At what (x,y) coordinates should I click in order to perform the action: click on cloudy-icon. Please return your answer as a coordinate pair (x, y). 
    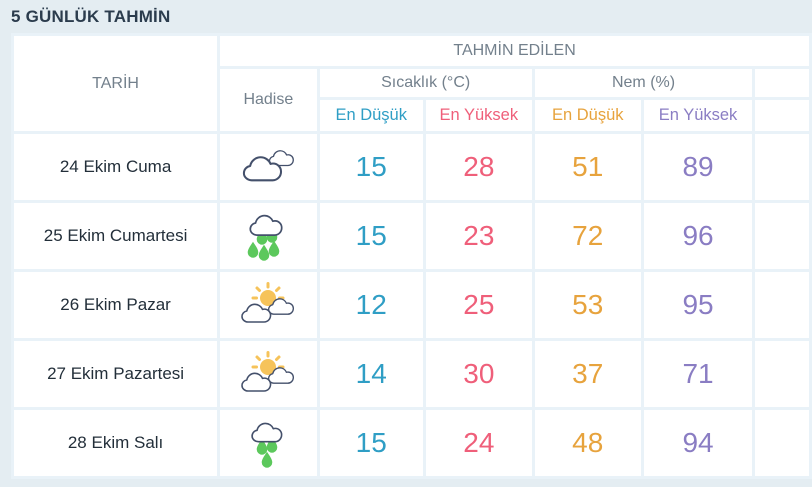
    Looking at the image, I should click on (269, 166).